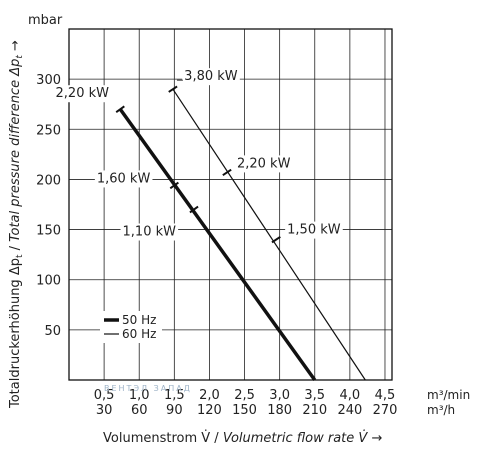 The height and width of the screenshot is (453, 477). What do you see at coordinates (314, 410) in the screenshot?
I see `x-tick-label-secondary: 210` at bounding box center [314, 410].